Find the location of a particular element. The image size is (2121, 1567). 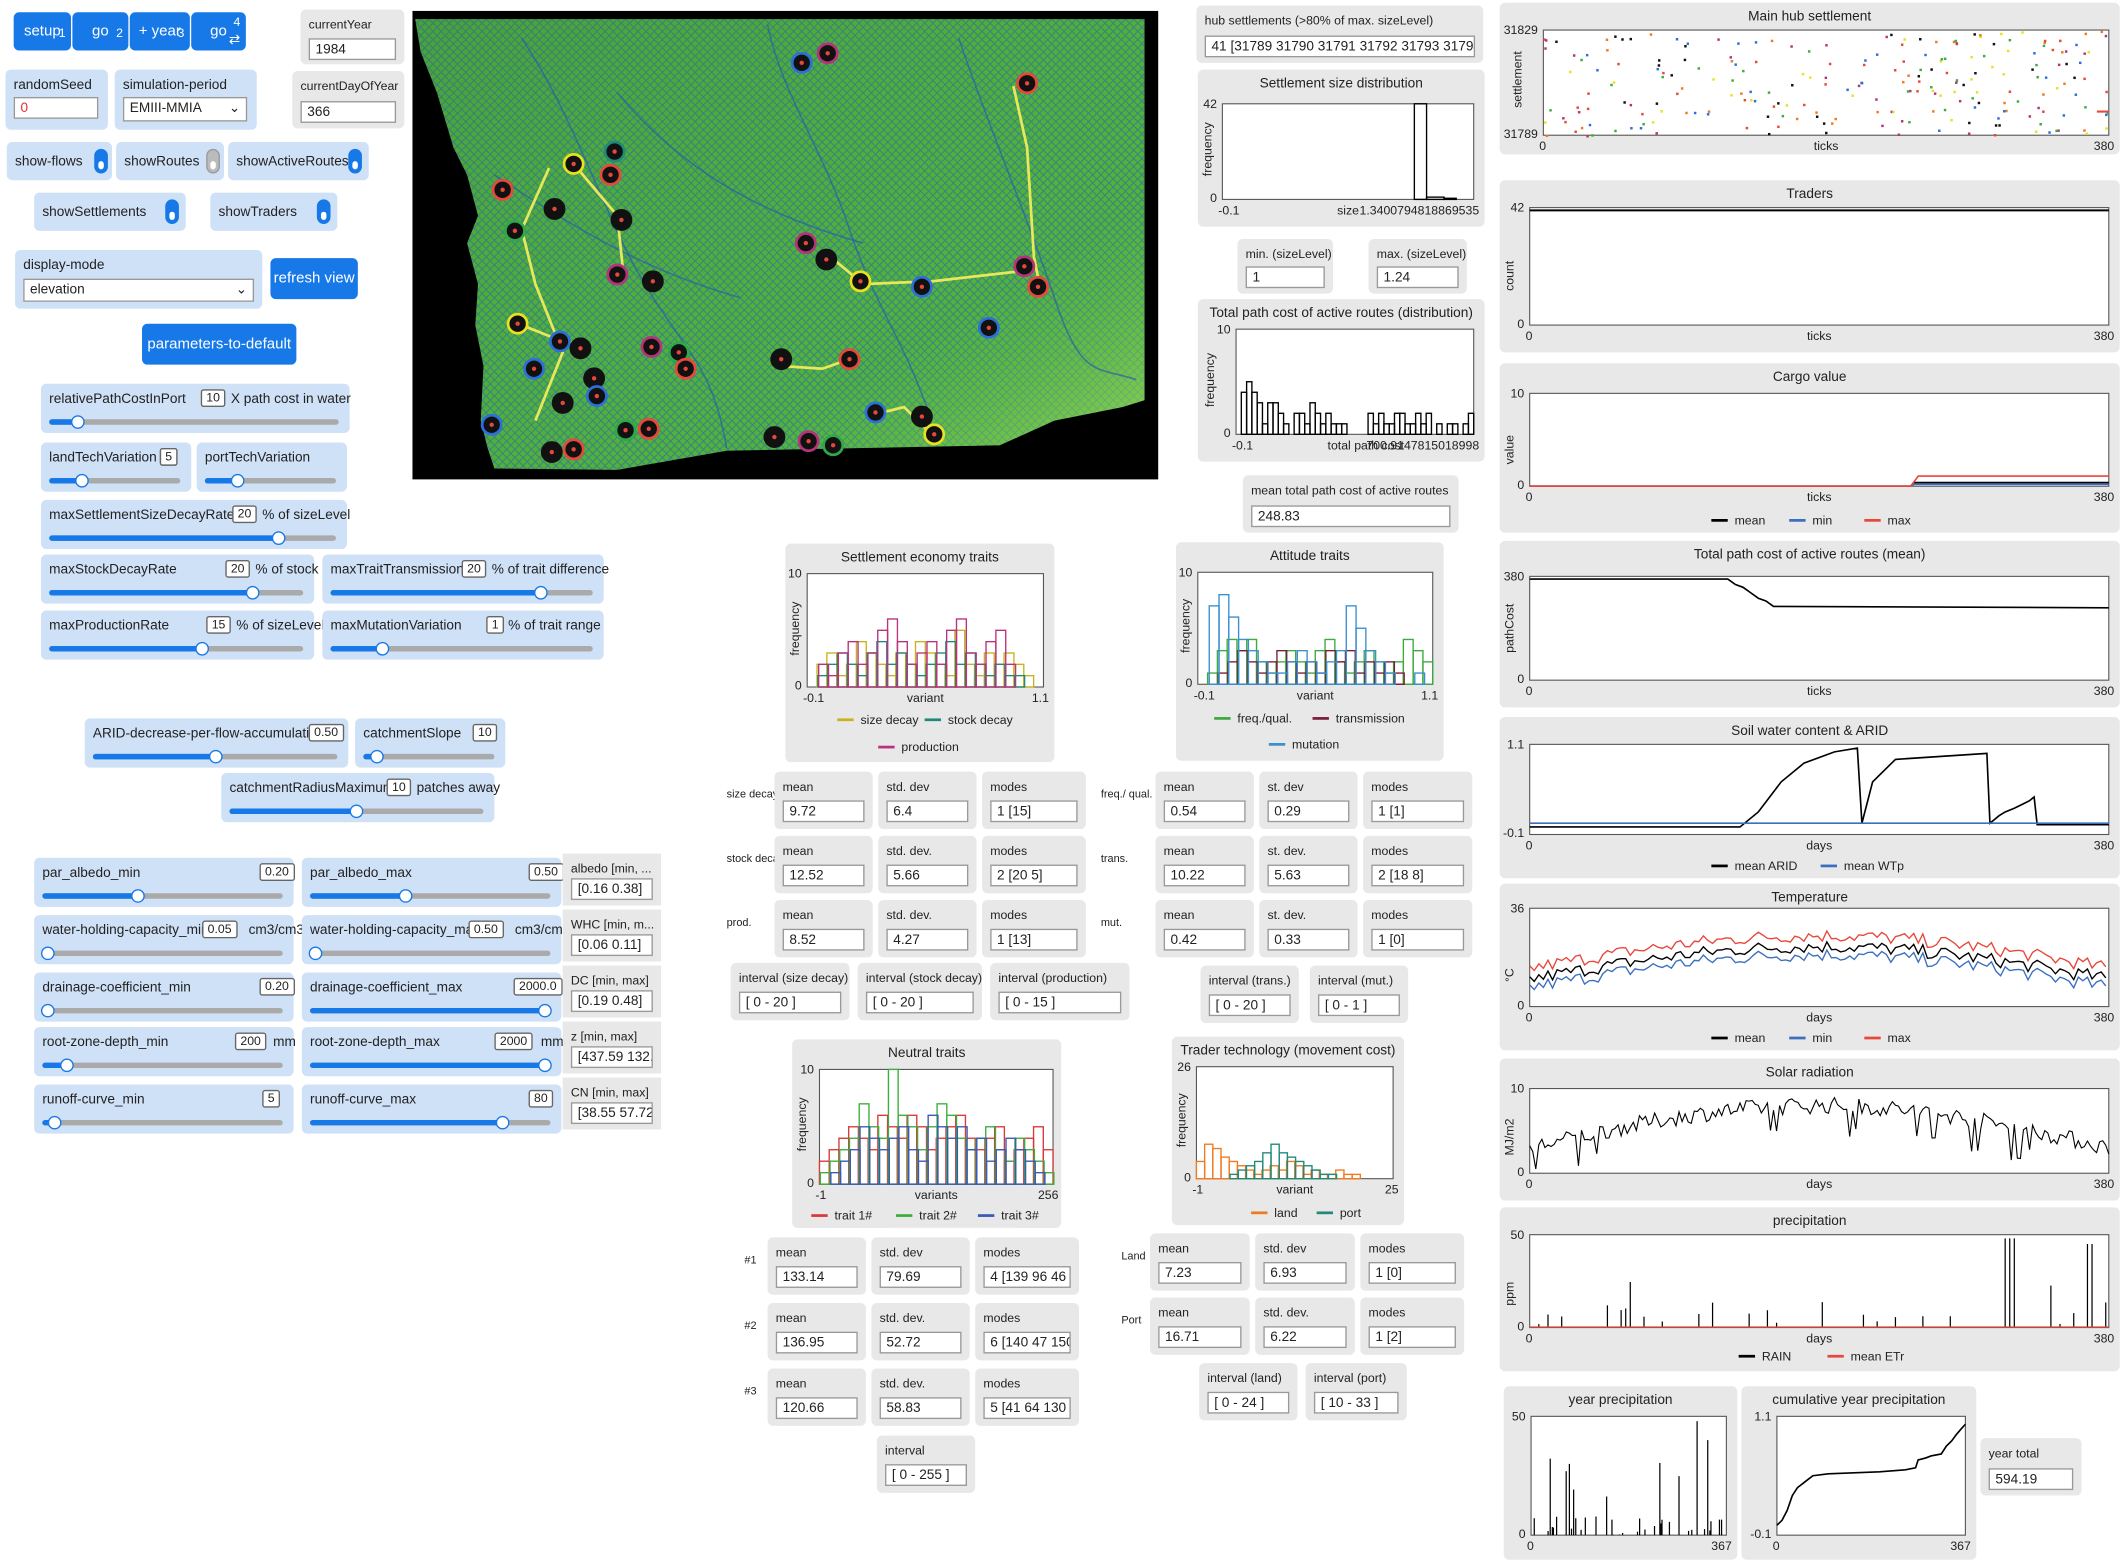

show-settlements-toggle is located at coordinates (172, 211).